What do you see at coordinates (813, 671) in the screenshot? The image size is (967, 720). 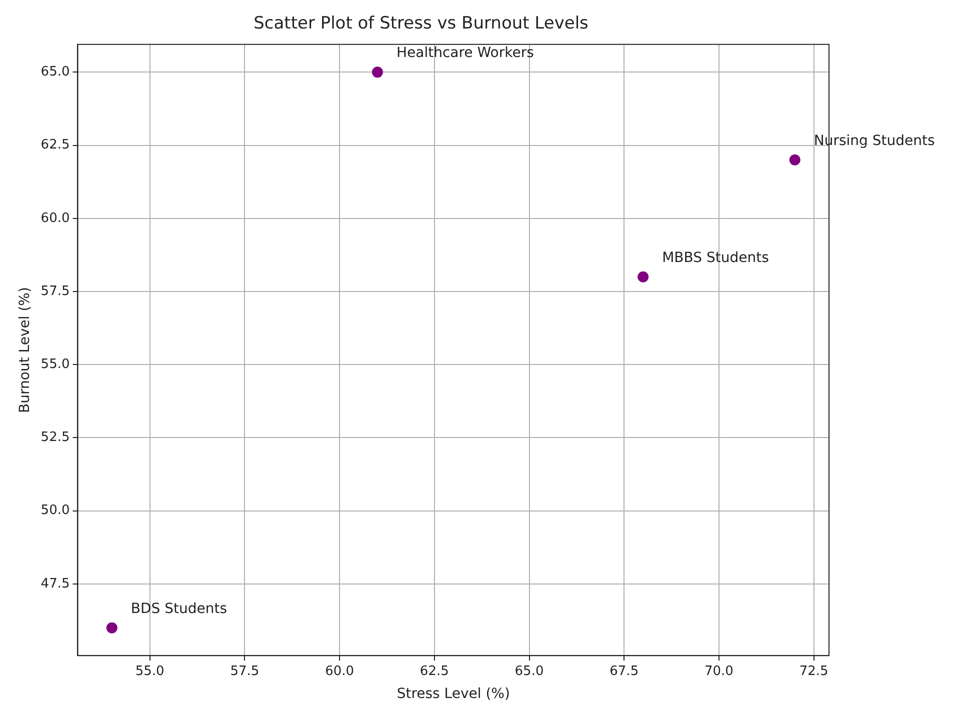 I see `x-tick-label: 72.5` at bounding box center [813, 671].